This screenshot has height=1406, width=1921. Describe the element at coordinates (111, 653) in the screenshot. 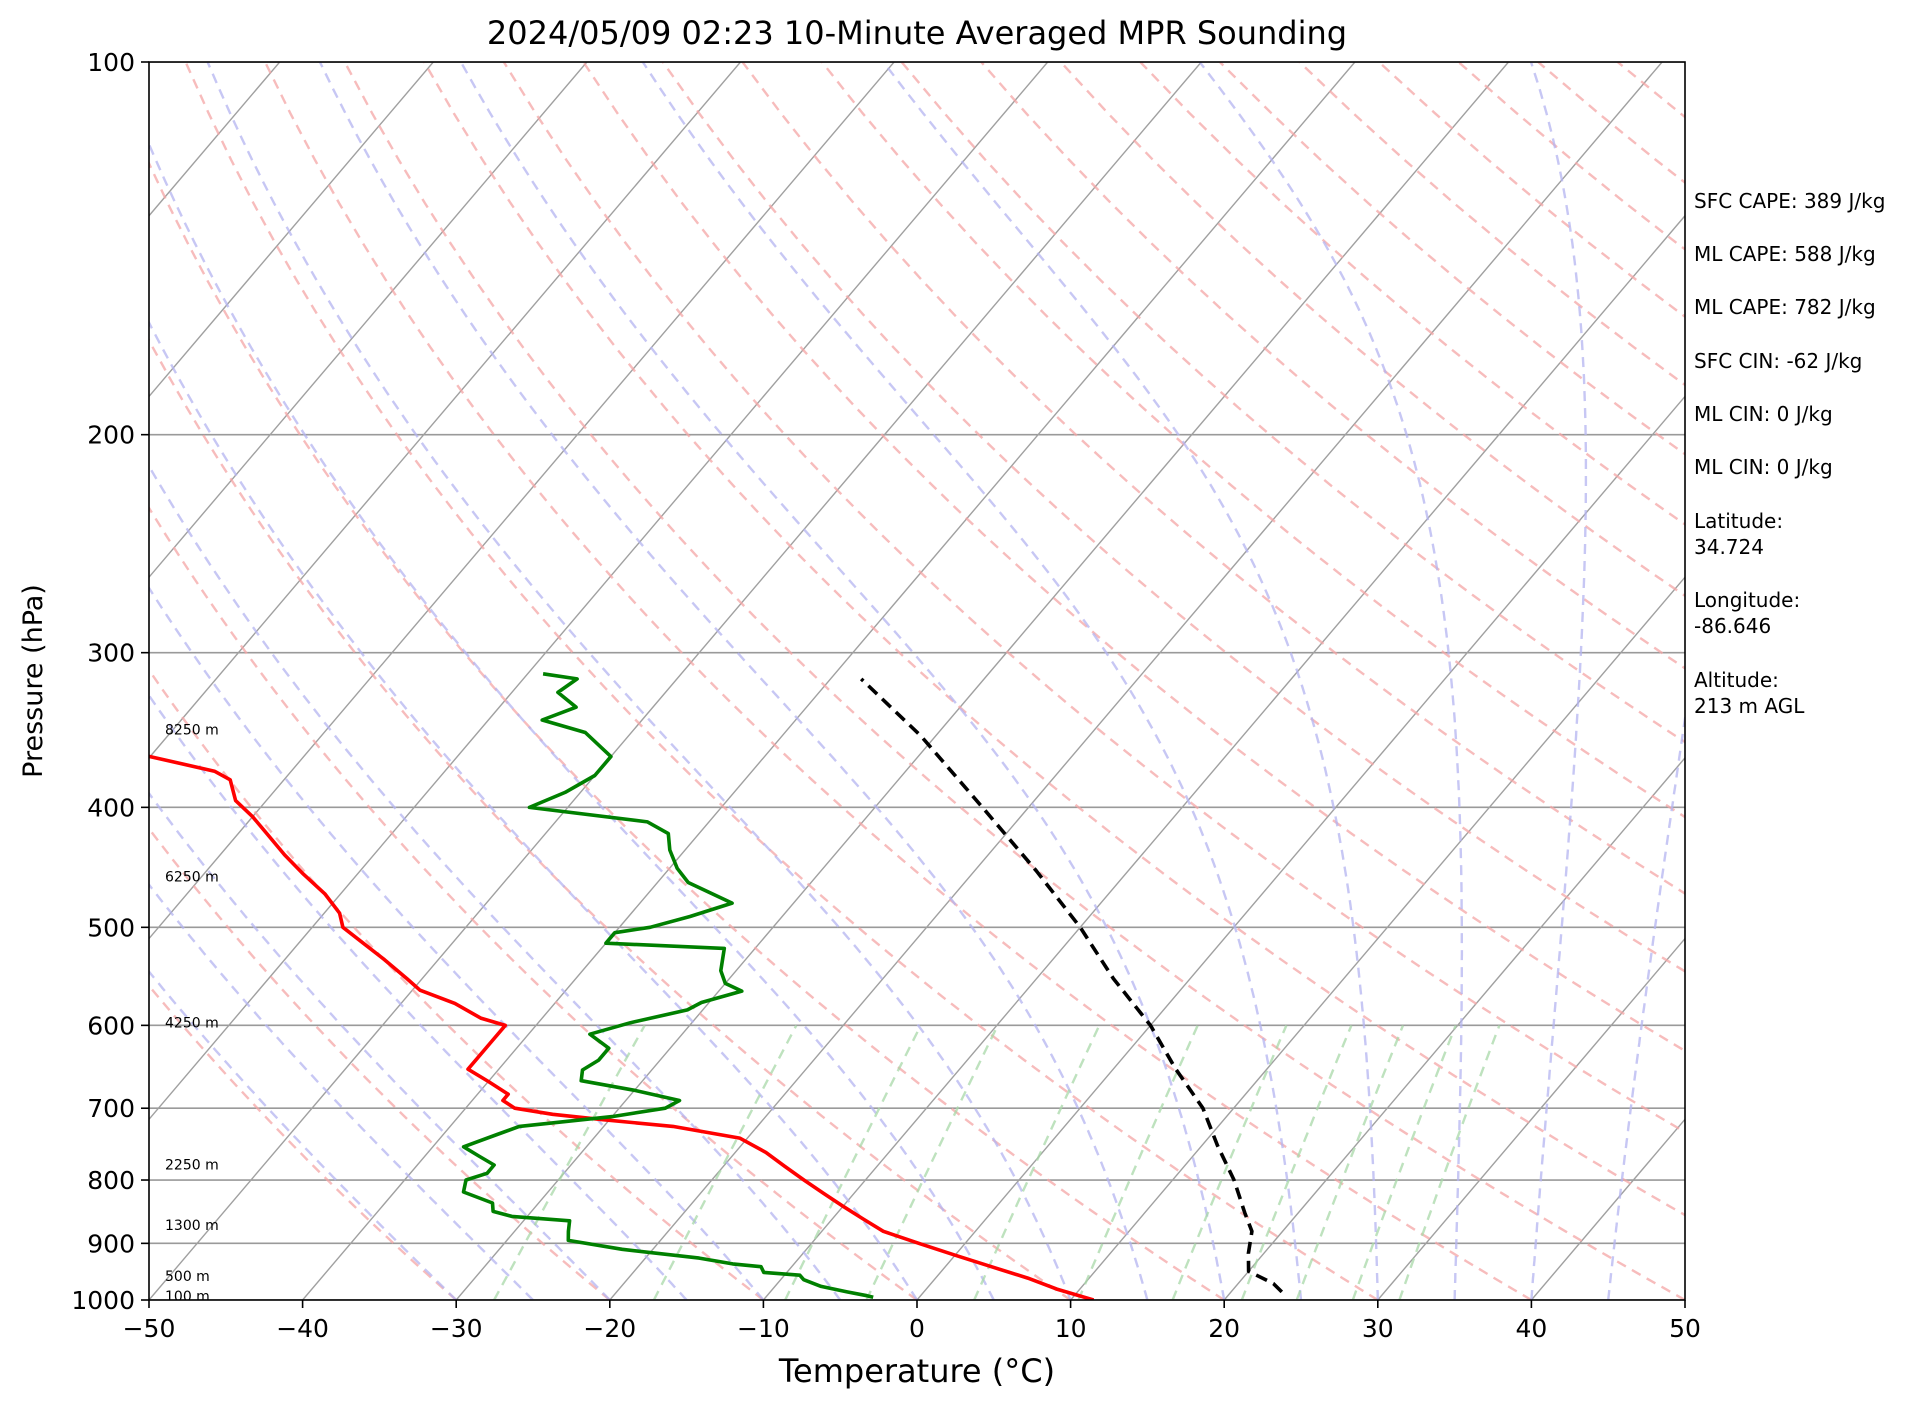

I see `y-tick-label: 300` at that location.